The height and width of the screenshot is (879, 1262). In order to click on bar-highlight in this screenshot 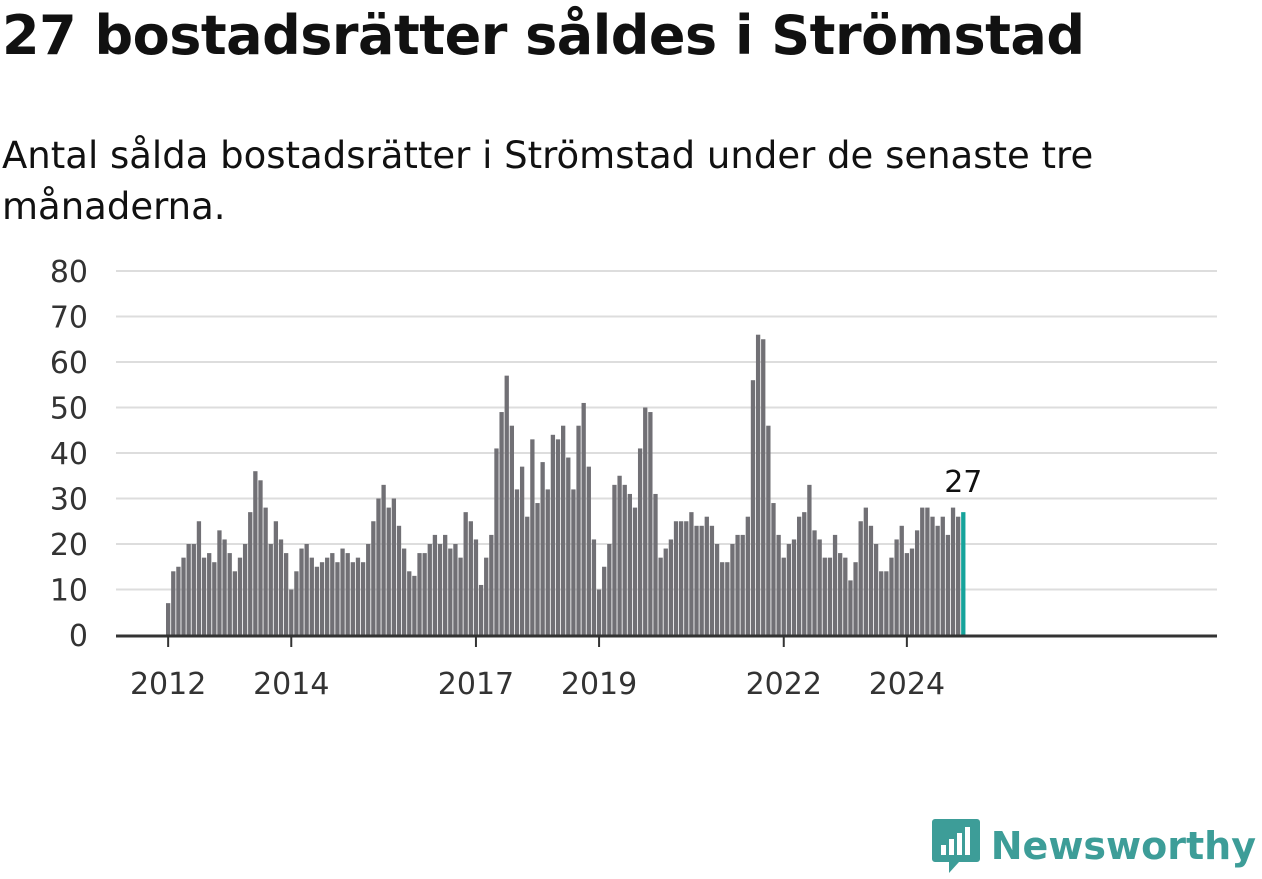, I will do `click(963, 573)`.